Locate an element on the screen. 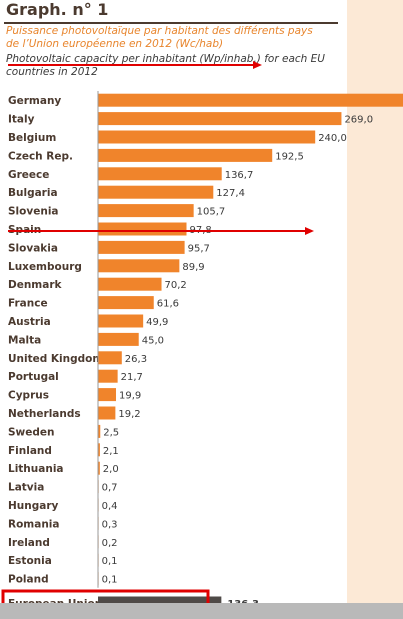  category-label: Luxembourg is located at coordinates (45, 267).